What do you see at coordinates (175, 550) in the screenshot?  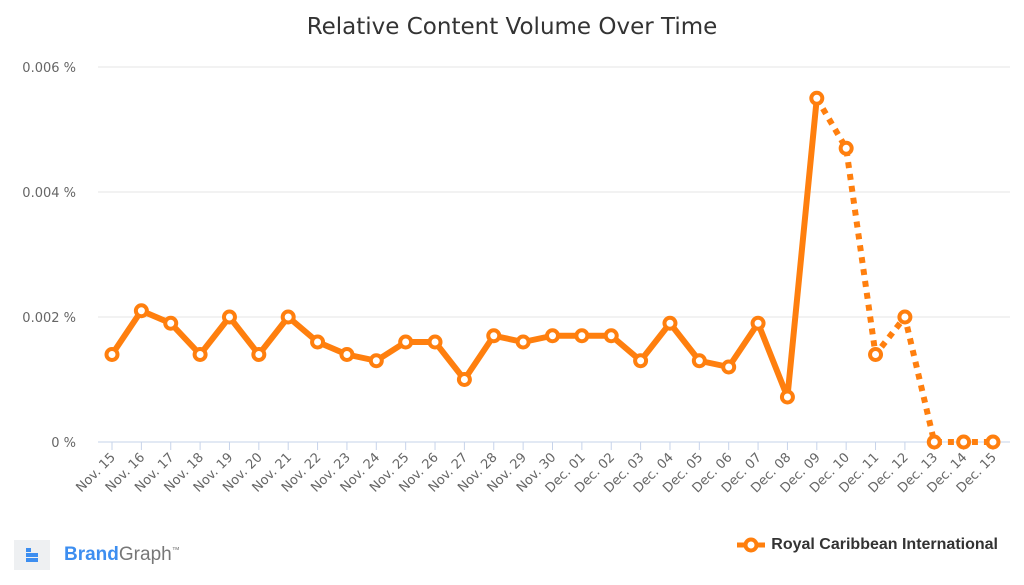 I see `logo-tm: ™` at bounding box center [175, 550].